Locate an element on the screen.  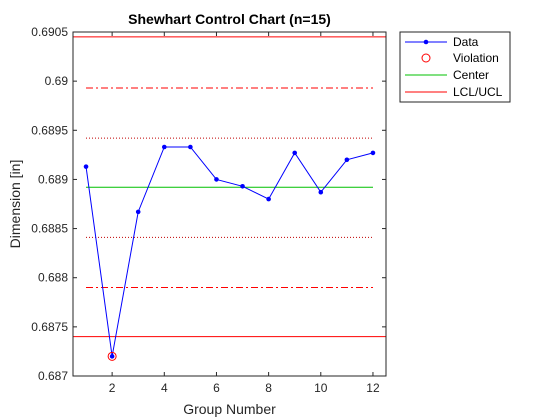
violation-marker is located at coordinates (112, 356).